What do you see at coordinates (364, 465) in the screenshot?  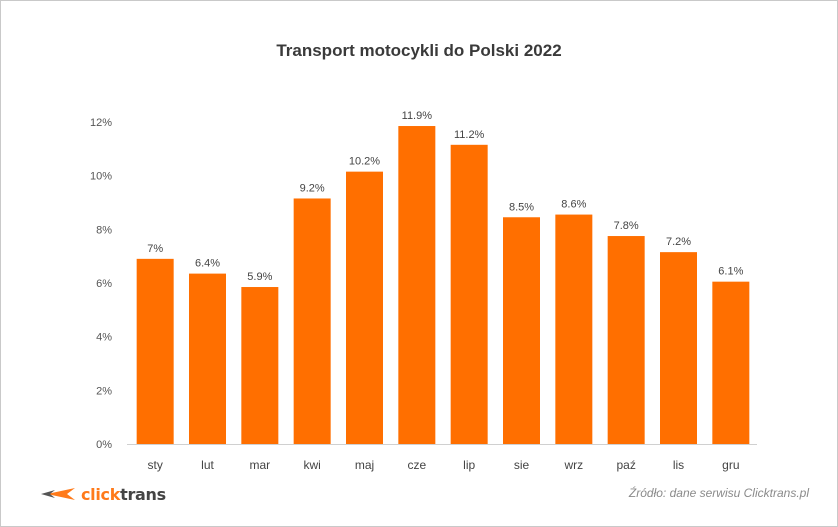 I see `x-tick-label: maj` at bounding box center [364, 465].